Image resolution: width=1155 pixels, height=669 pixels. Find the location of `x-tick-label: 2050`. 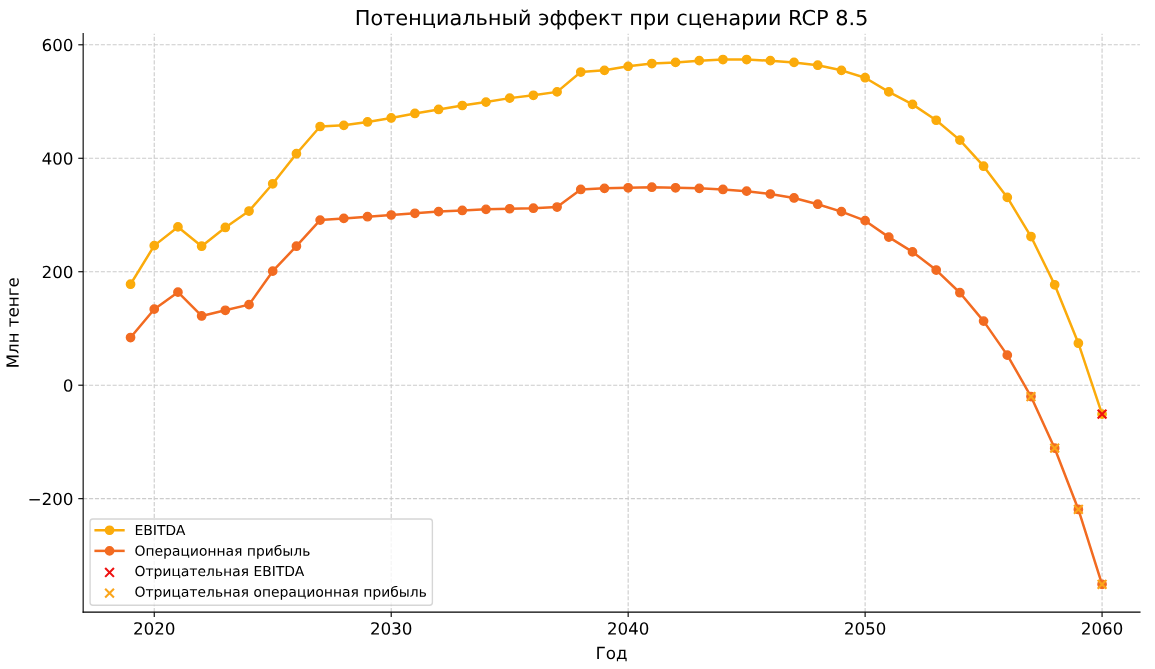

x-tick-label: 2050 is located at coordinates (865, 628).